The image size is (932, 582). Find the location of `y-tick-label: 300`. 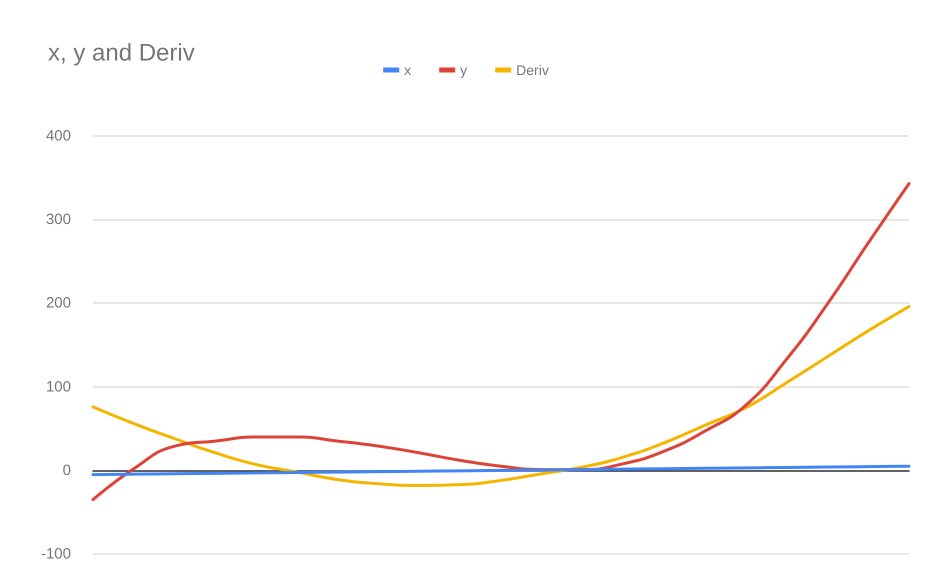

y-tick-label: 300 is located at coordinates (58, 219).